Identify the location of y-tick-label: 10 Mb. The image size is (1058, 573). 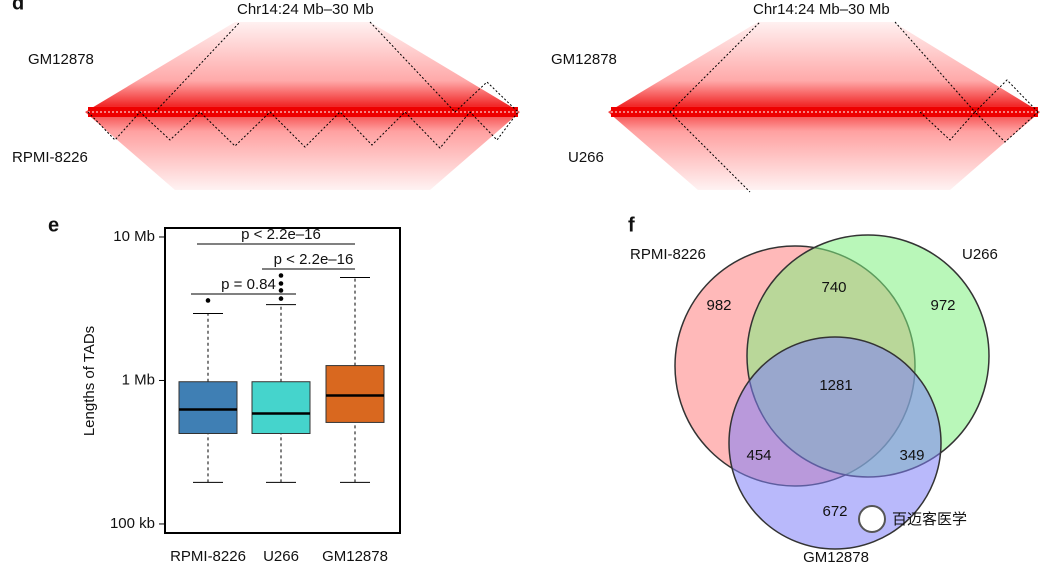
(134, 236).